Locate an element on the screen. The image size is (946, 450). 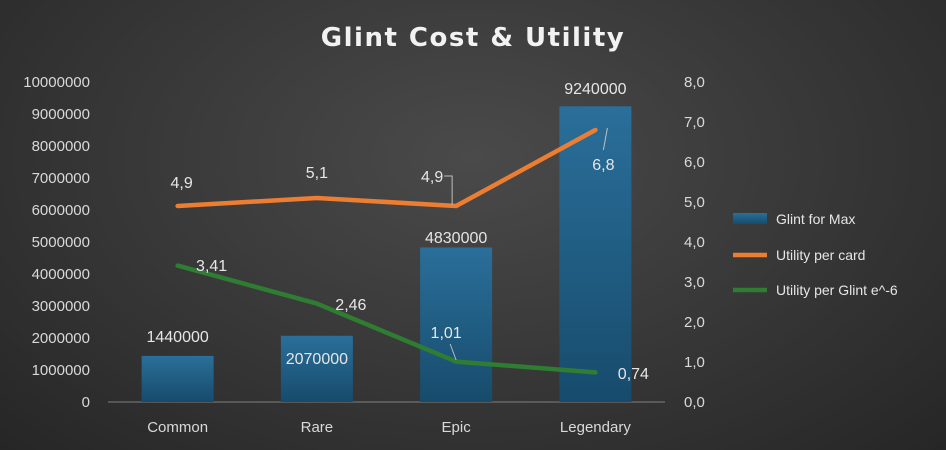
y2-tick-label: 7,0 is located at coordinates (694, 122).